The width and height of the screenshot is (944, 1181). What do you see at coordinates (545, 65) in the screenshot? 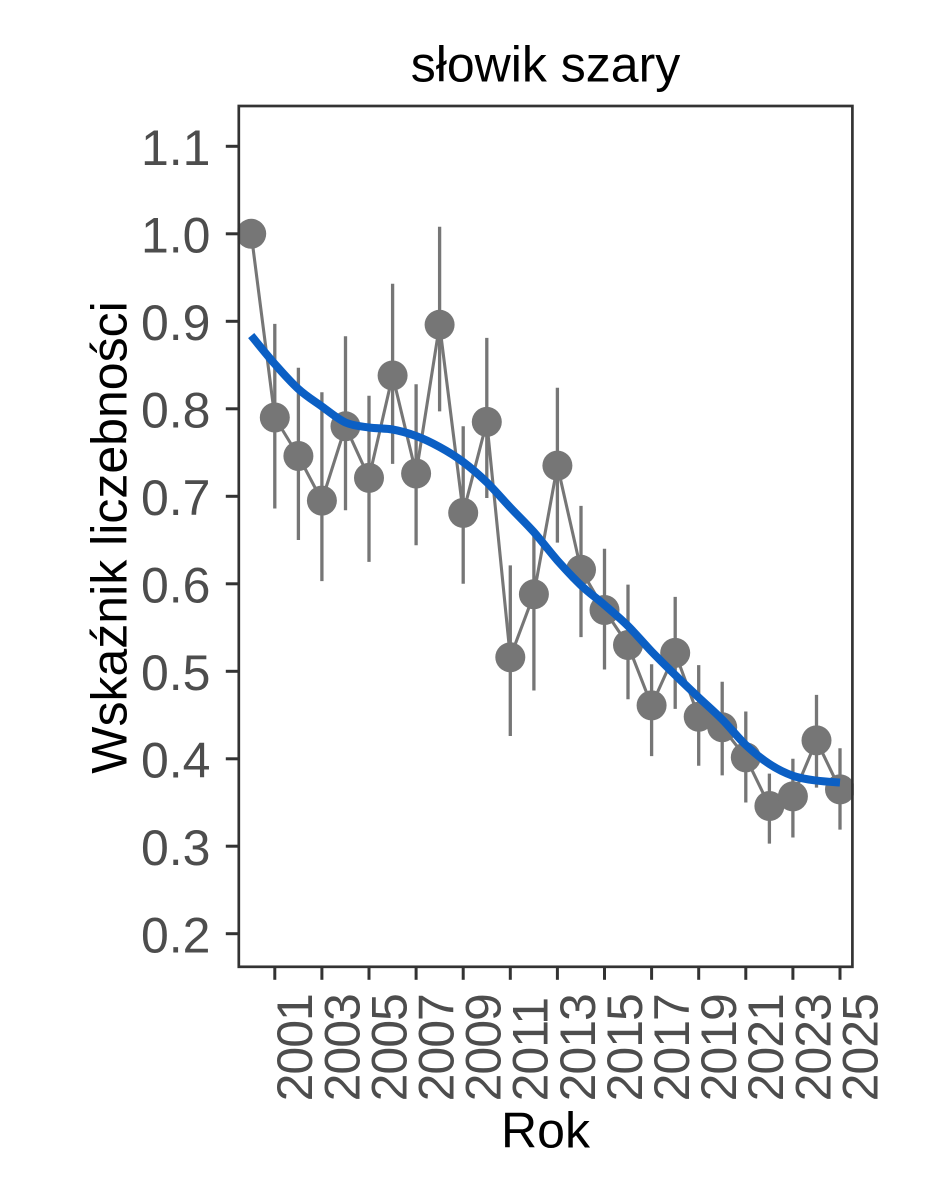
I see `svg-text: słowik szary` at bounding box center [545, 65].